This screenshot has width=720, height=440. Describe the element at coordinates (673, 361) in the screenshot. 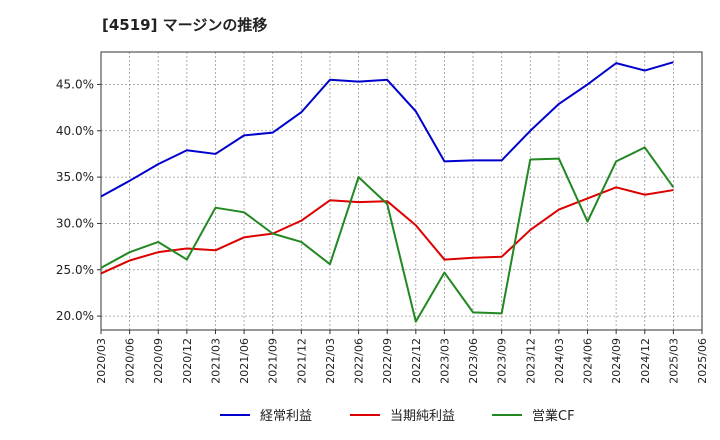

I see `x-tick-label: 2025/03` at that location.